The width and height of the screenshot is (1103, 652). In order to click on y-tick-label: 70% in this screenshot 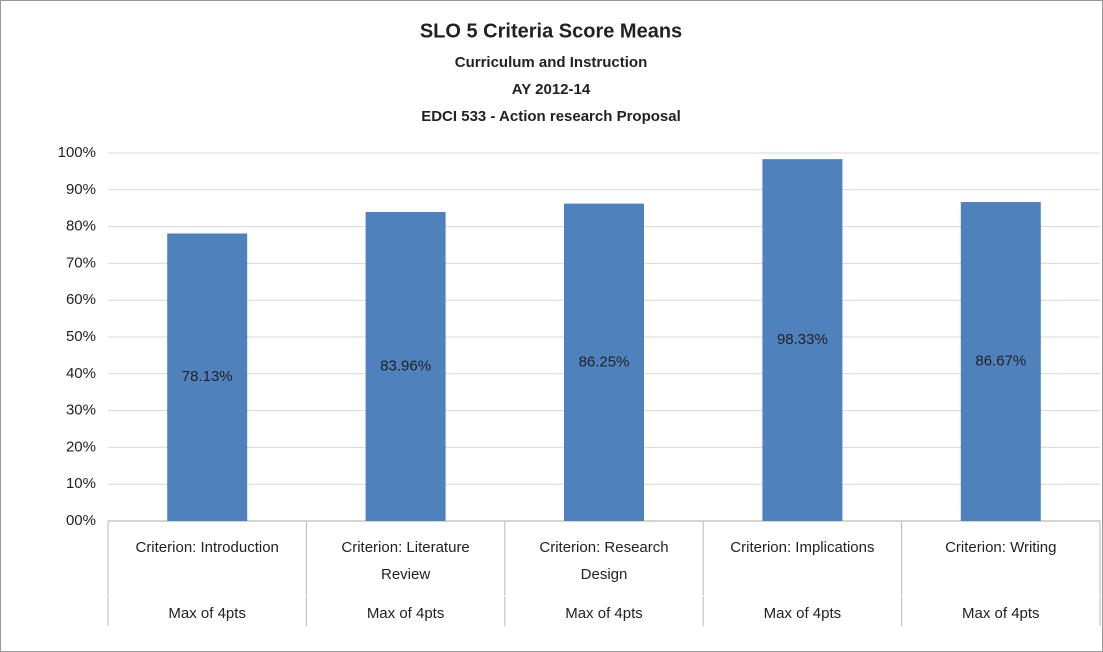, I will do `click(81, 262)`.